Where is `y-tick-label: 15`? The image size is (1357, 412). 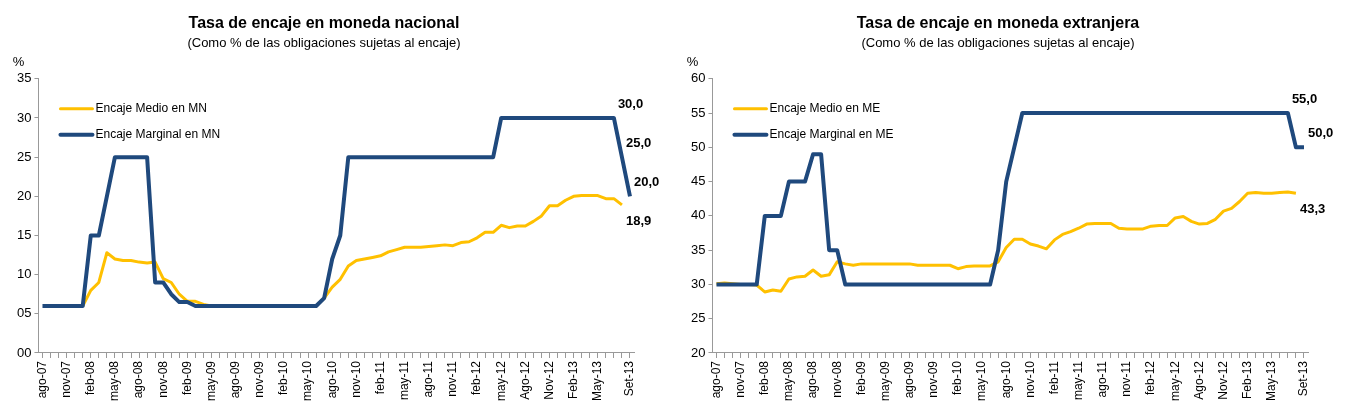 y-tick-label: 15 is located at coordinates (24, 235).